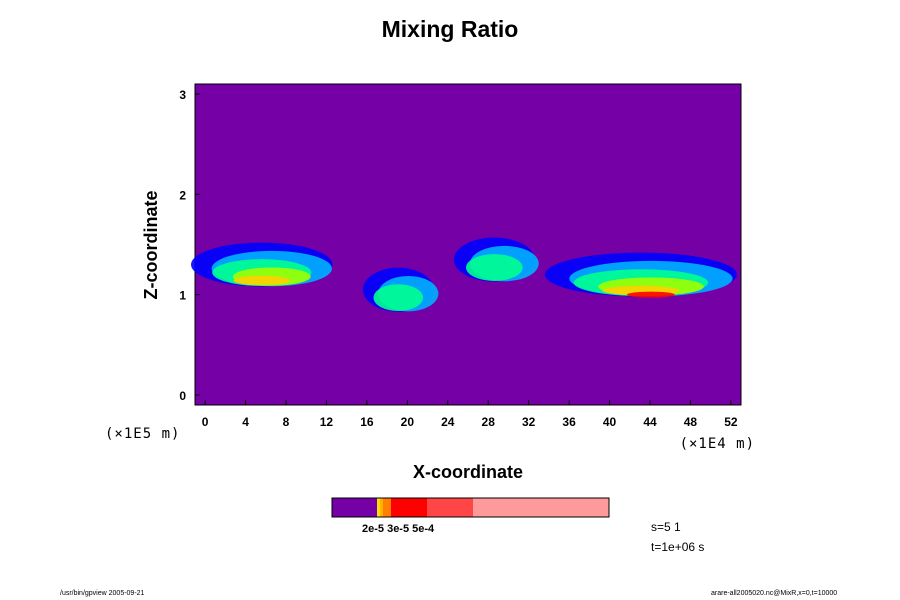 The image size is (900, 600). I want to click on y-unit-label: (×1E5 m), so click(142, 434).